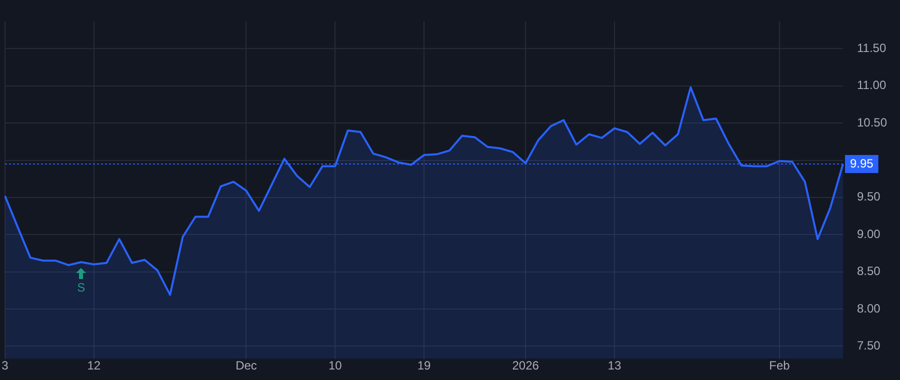  I want to click on y-tick-label: 10.50, so click(872, 122).